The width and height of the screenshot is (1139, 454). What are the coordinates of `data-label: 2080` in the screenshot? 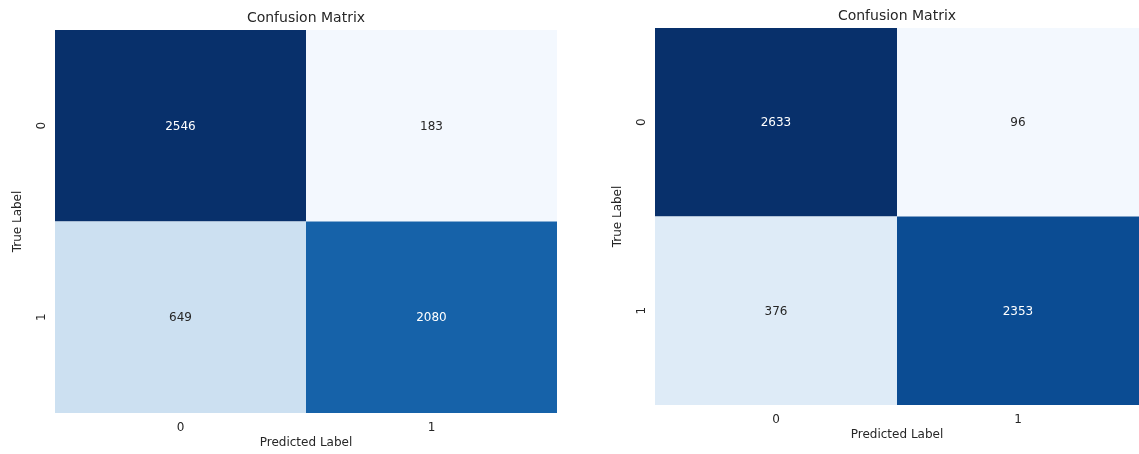 It's located at (431, 317).